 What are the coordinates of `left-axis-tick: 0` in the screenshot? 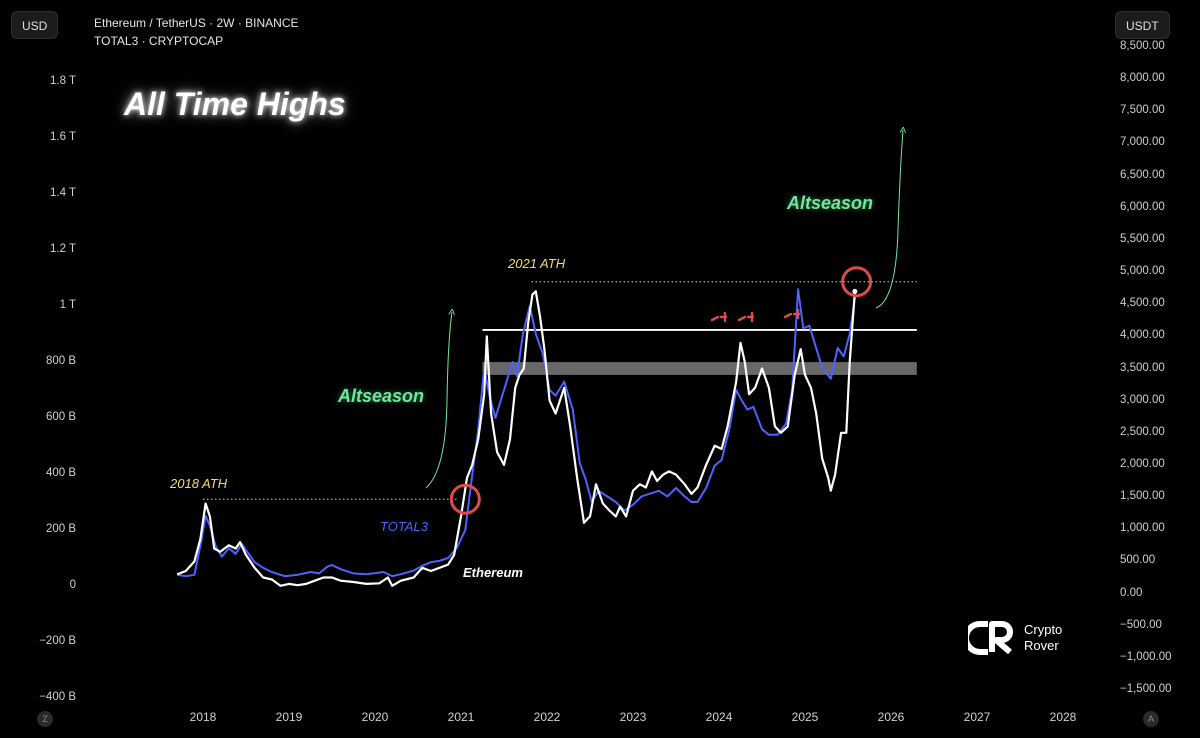 It's located at (72, 585).